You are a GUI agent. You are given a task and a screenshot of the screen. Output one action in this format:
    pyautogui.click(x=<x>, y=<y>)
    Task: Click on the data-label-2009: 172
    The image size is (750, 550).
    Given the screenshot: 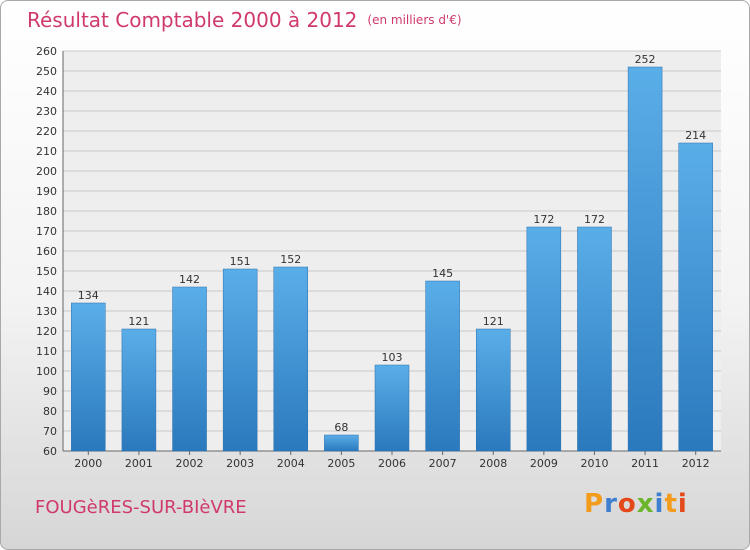 What is the action you would take?
    pyautogui.click(x=543, y=219)
    